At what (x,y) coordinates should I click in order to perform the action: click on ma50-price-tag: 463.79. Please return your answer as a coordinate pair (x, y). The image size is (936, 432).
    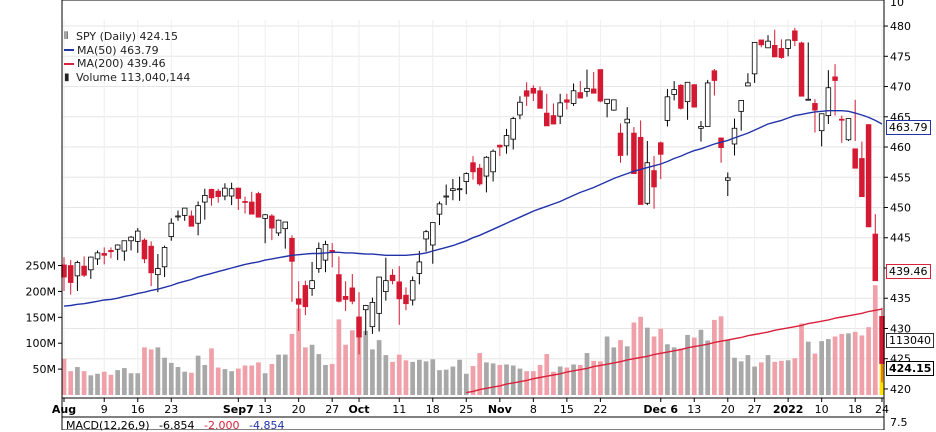
    Looking at the image, I should click on (908, 127).